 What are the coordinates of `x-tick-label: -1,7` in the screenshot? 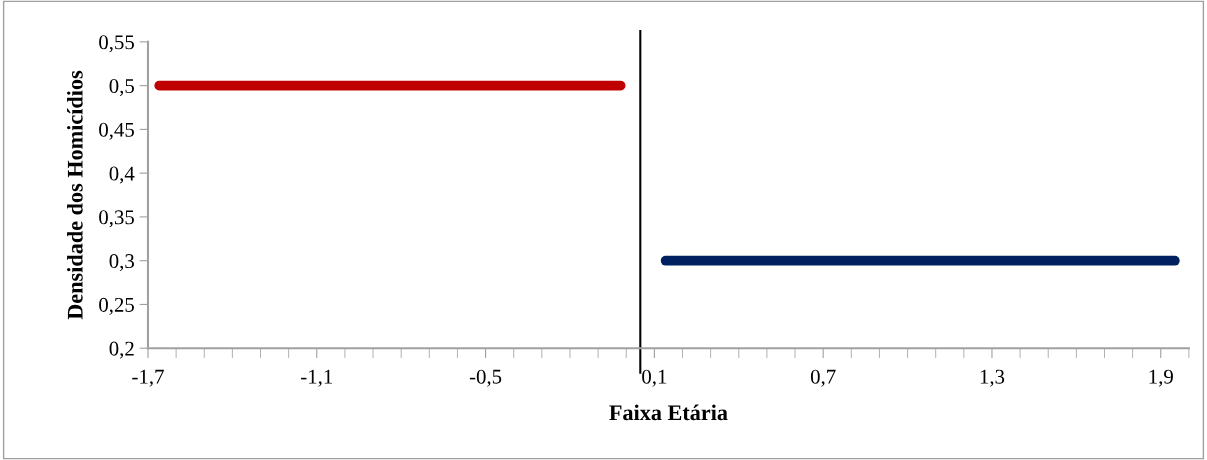 It's located at (148, 378).